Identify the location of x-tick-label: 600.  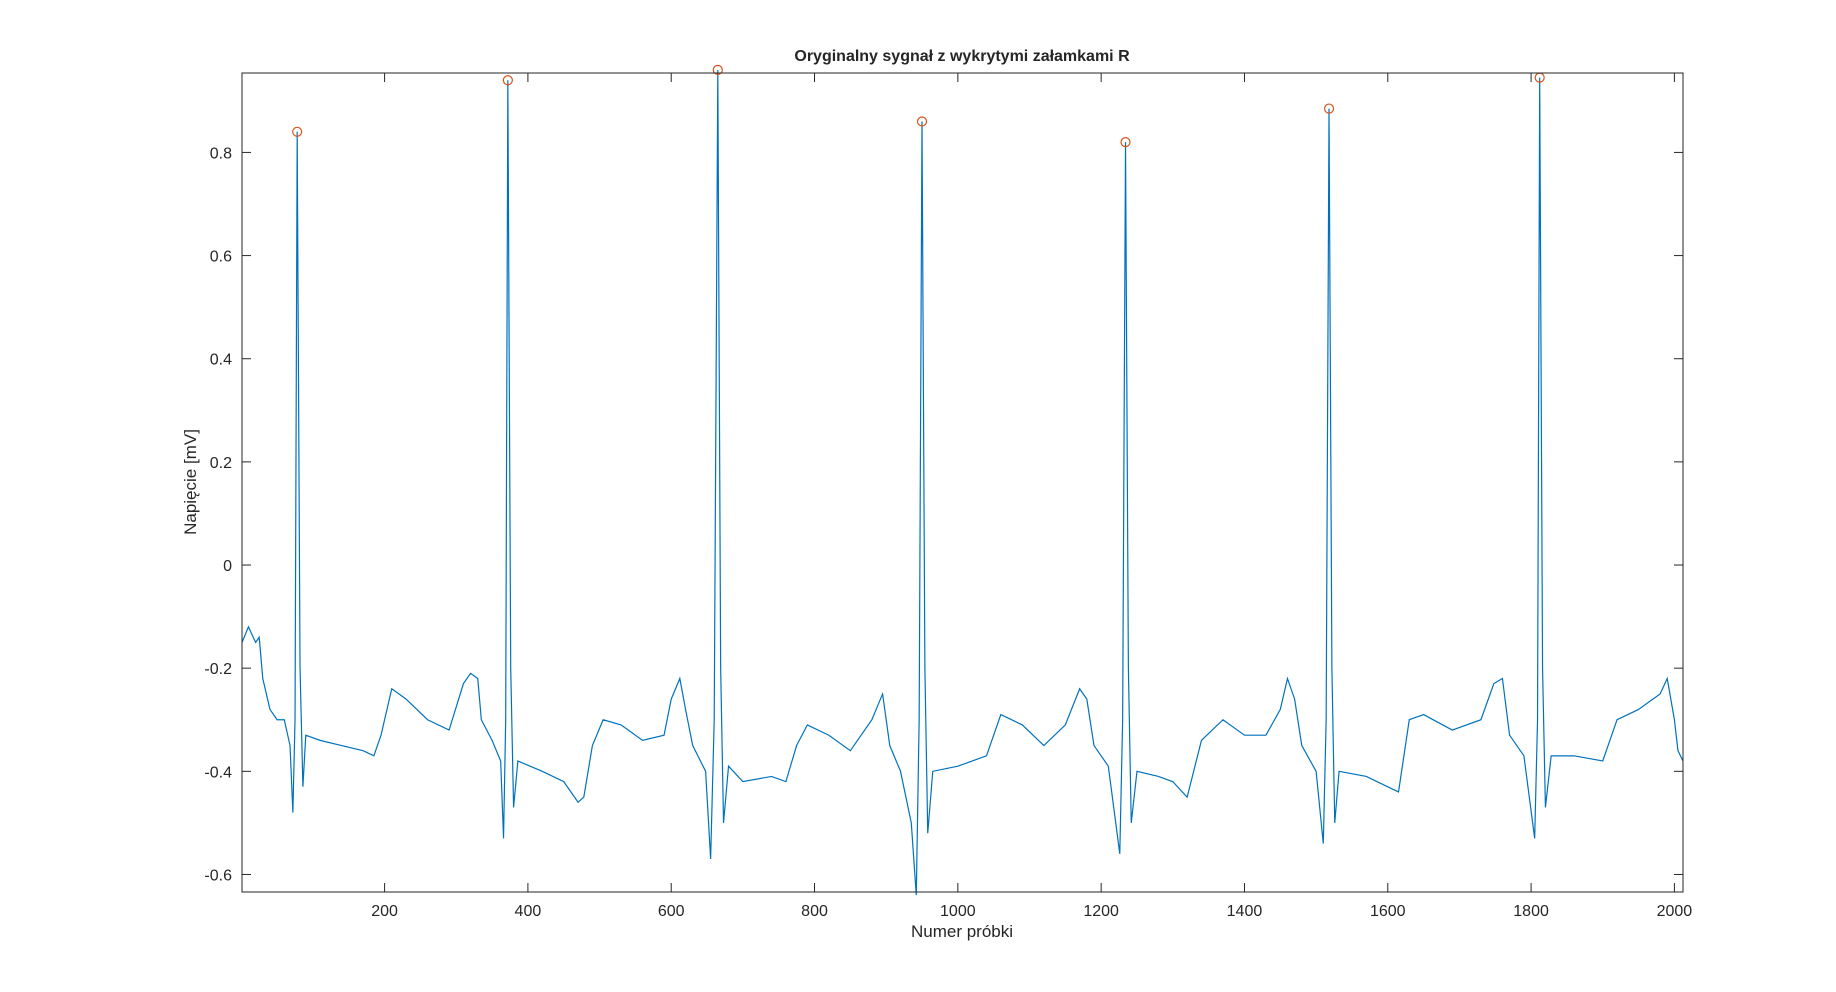
(671, 911).